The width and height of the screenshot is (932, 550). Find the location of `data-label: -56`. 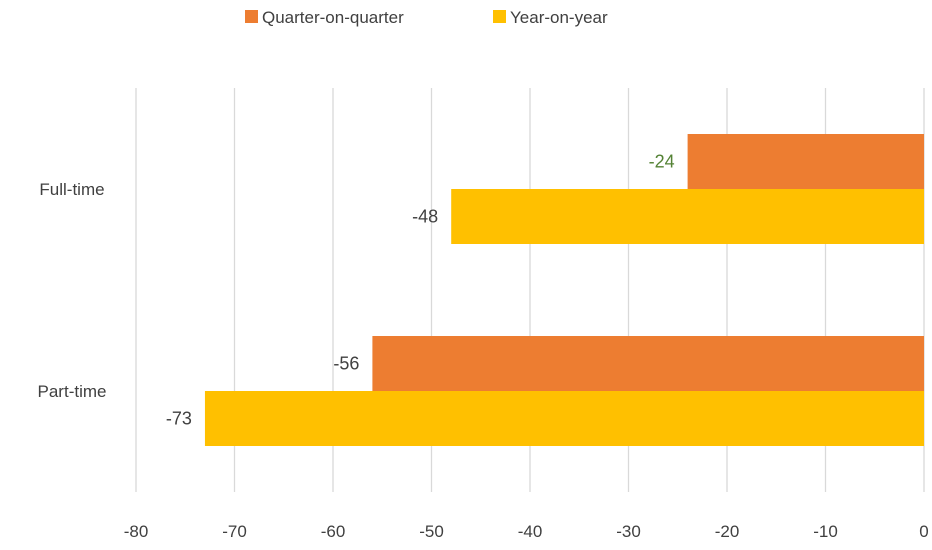

data-label: -56 is located at coordinates (346, 364).